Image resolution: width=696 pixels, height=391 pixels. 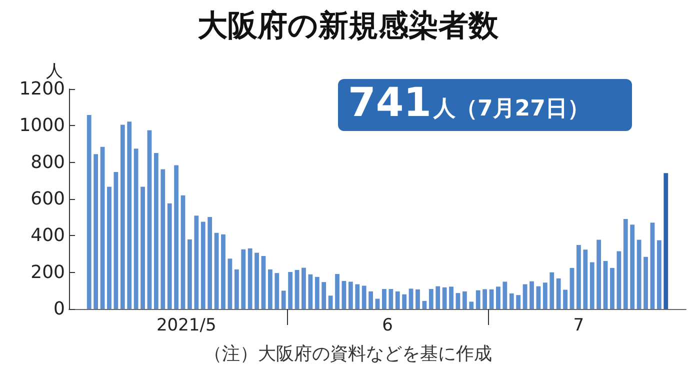 I want to click on y-tick-label: 400, so click(x=47, y=235).